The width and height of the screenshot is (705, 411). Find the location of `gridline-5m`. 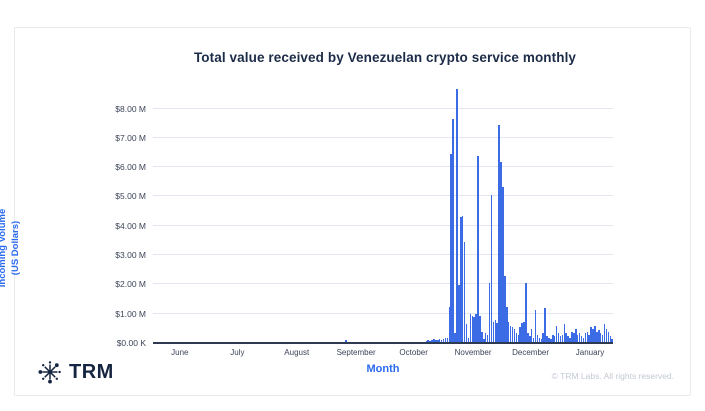

gridline-5m is located at coordinates (383, 196).